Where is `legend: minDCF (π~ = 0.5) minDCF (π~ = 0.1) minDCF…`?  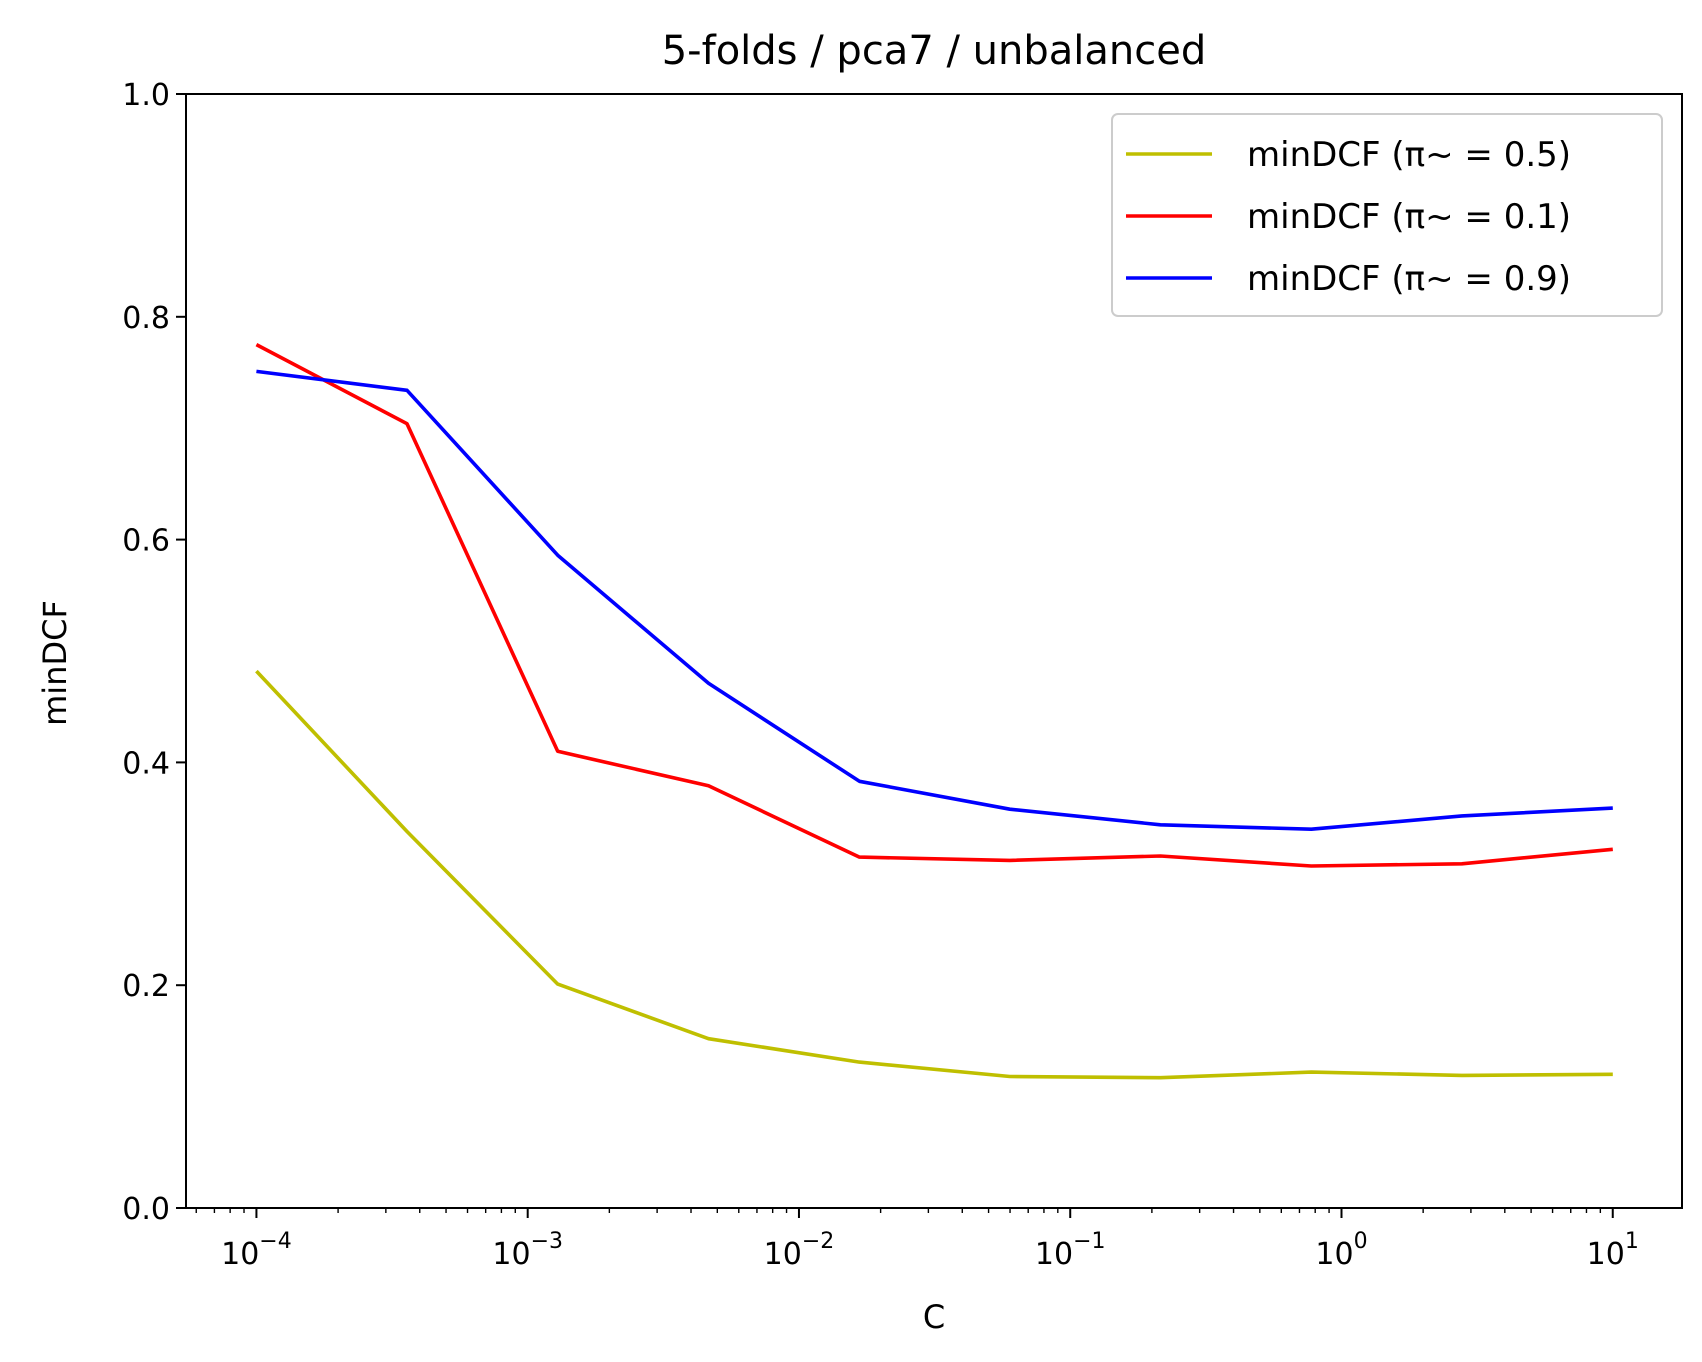 legend: minDCF (π~ = 0.5) minDCF (π~ = 0.1) minDCF… is located at coordinates (1387, 215).